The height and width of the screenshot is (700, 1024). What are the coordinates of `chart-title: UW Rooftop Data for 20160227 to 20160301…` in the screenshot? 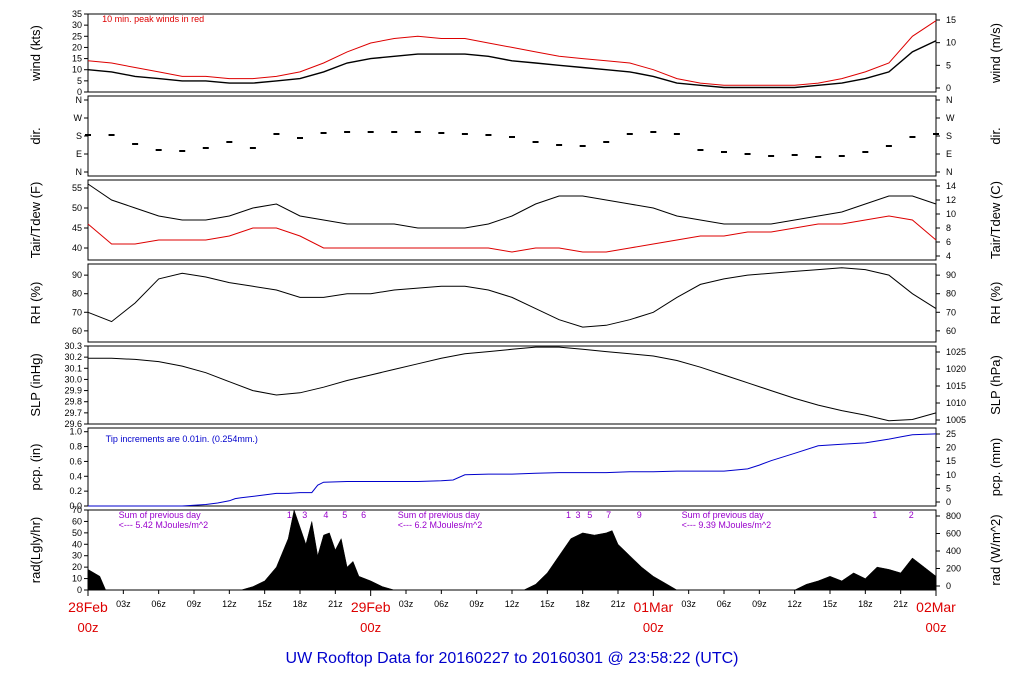 It's located at (512, 658).